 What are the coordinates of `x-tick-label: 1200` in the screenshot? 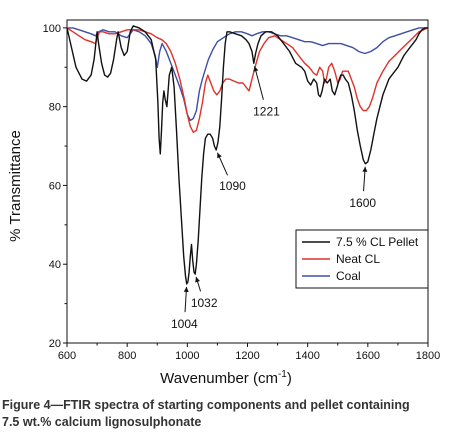 It's located at (247, 356).